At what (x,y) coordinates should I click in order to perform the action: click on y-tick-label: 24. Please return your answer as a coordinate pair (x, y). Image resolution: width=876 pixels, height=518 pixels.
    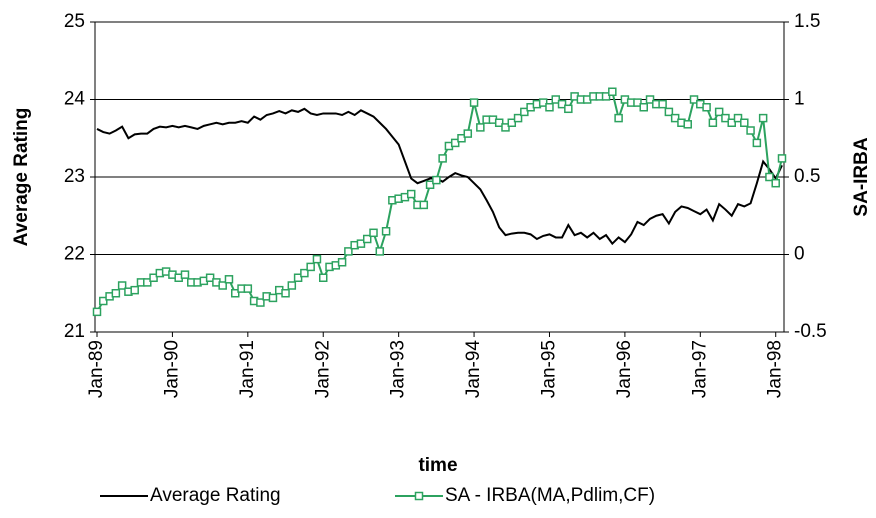
    Looking at the image, I should click on (75, 99).